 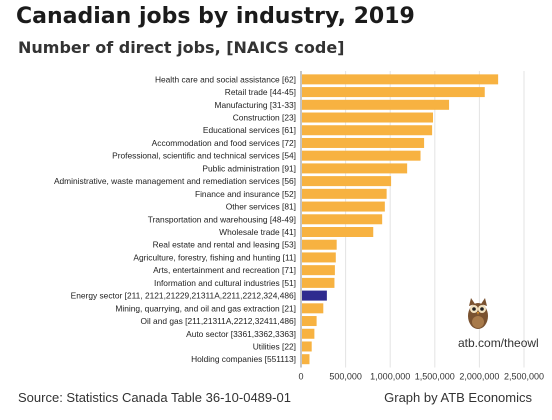 I want to click on category-label: Finance and insurance [52], so click(x=245, y=194).